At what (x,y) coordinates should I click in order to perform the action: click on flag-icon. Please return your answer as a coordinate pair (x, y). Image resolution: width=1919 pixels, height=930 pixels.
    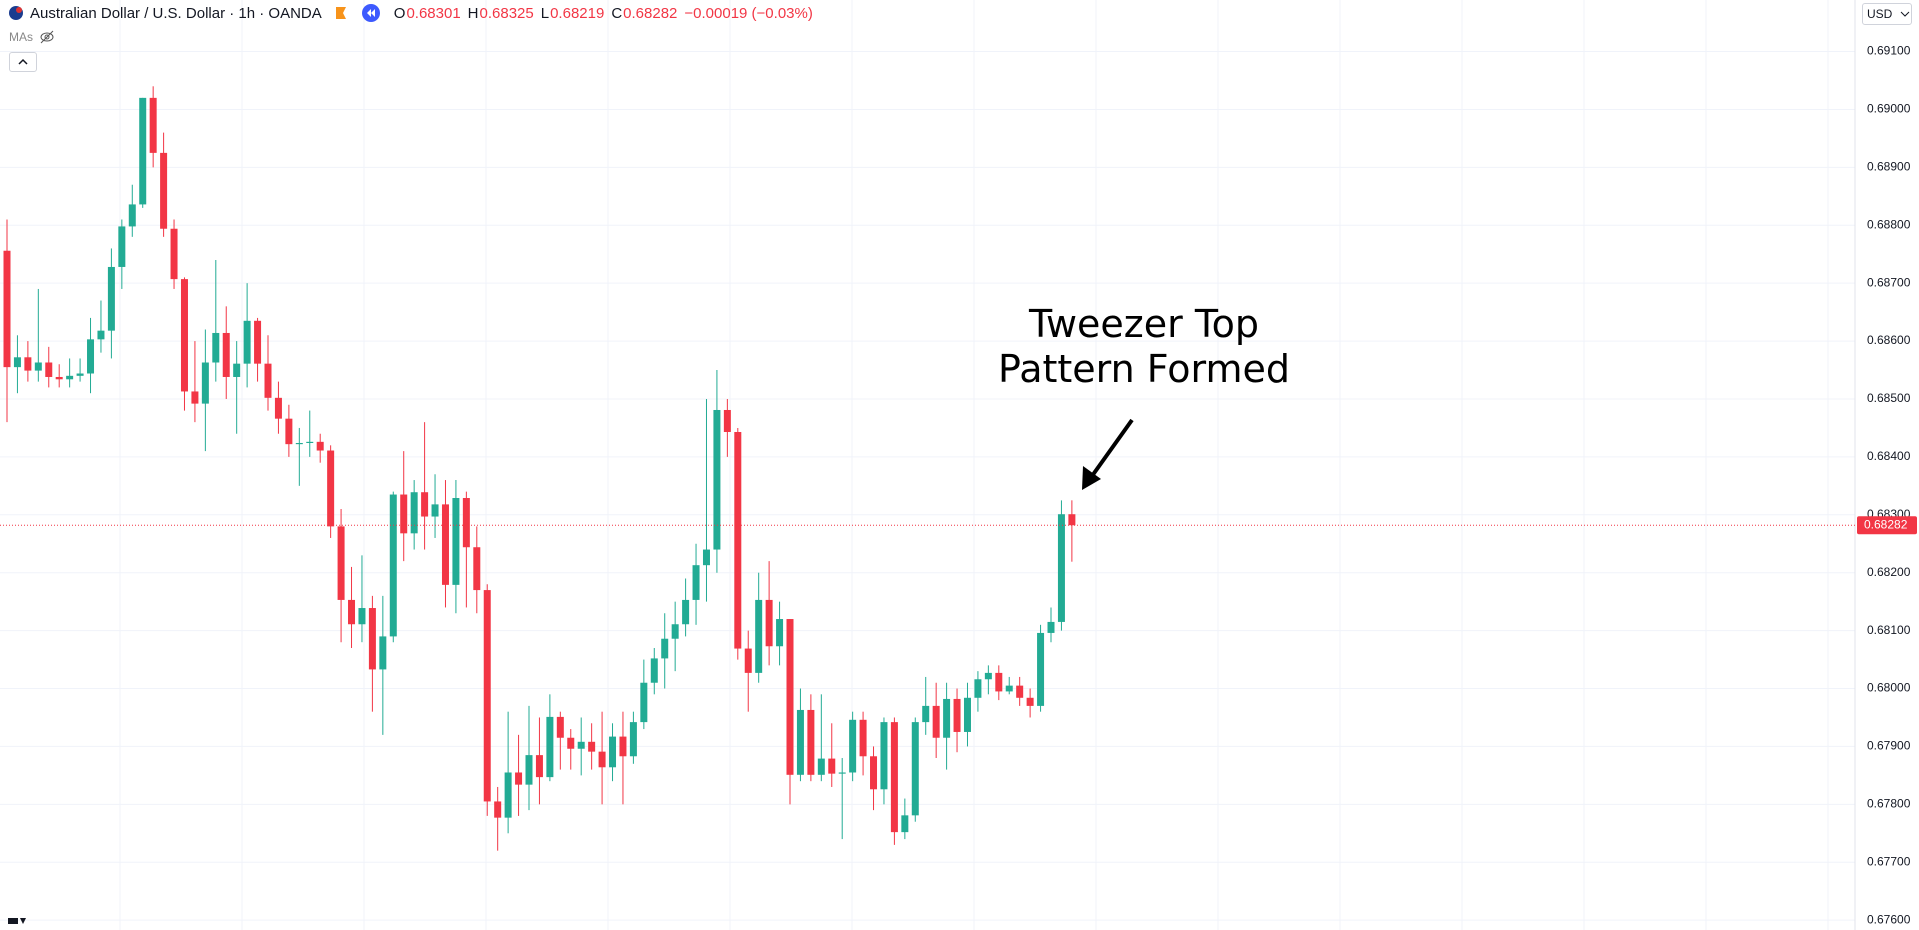
    Looking at the image, I should click on (341, 13).